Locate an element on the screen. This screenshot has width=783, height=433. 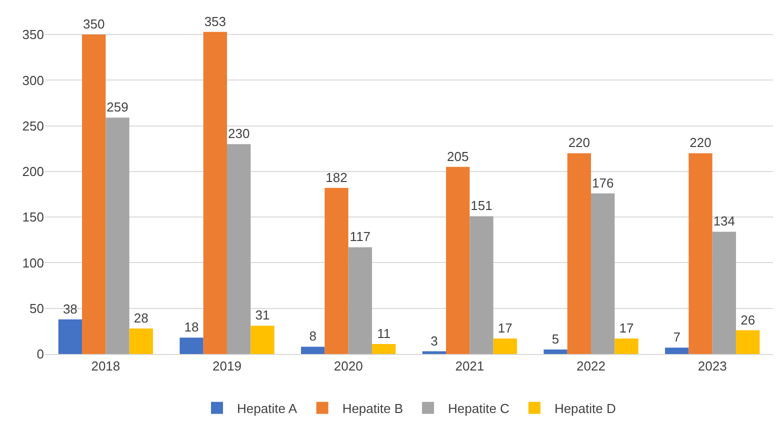
data-label: 11 is located at coordinates (384, 333).